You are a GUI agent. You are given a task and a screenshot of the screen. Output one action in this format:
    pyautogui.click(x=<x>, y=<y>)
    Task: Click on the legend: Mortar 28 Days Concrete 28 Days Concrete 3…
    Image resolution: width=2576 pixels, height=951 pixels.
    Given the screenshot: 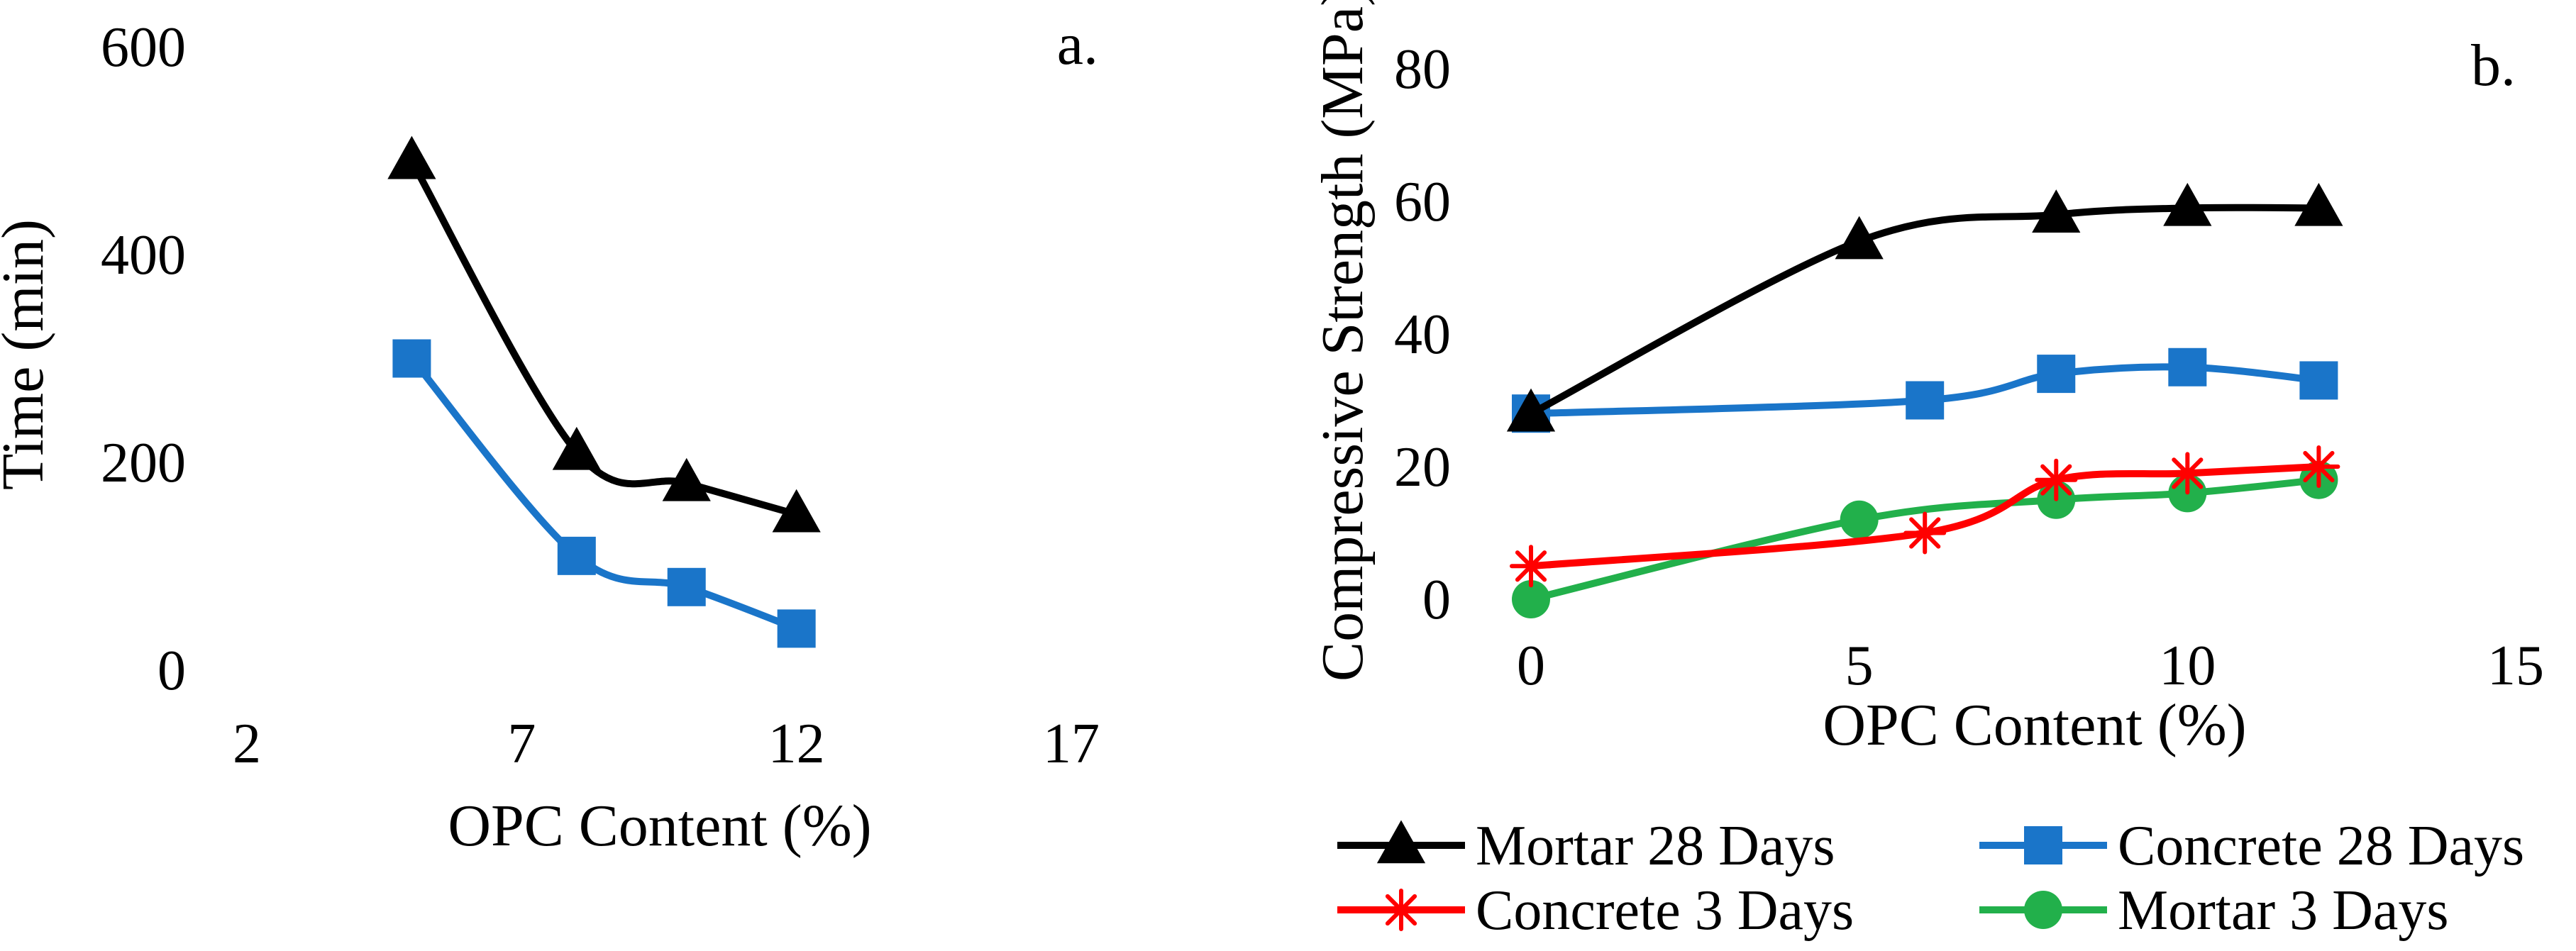 What is the action you would take?
    pyautogui.click(x=1930, y=878)
    